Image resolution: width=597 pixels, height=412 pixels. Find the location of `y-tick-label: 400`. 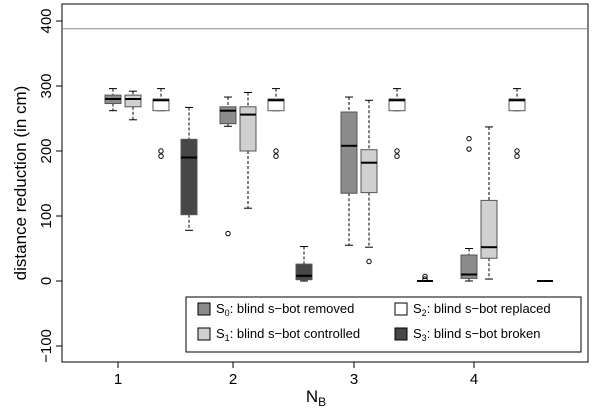

y-tick-label: 400 is located at coordinates (46, 20).